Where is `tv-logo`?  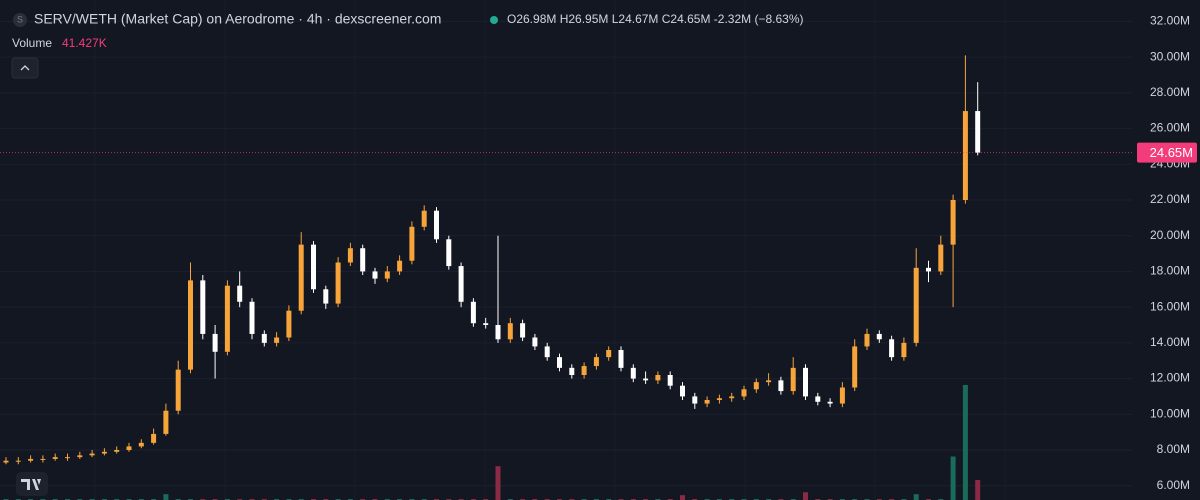
tv-logo is located at coordinates (32, 484).